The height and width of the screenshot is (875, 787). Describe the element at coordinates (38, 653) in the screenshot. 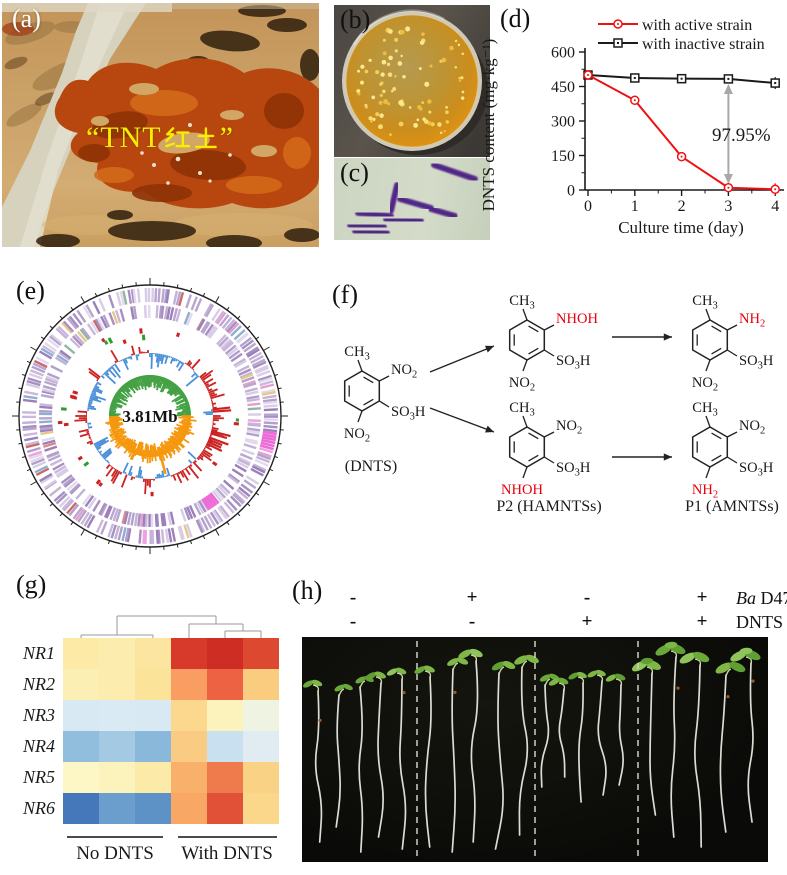

I see `gene-row-label: NR1` at that location.